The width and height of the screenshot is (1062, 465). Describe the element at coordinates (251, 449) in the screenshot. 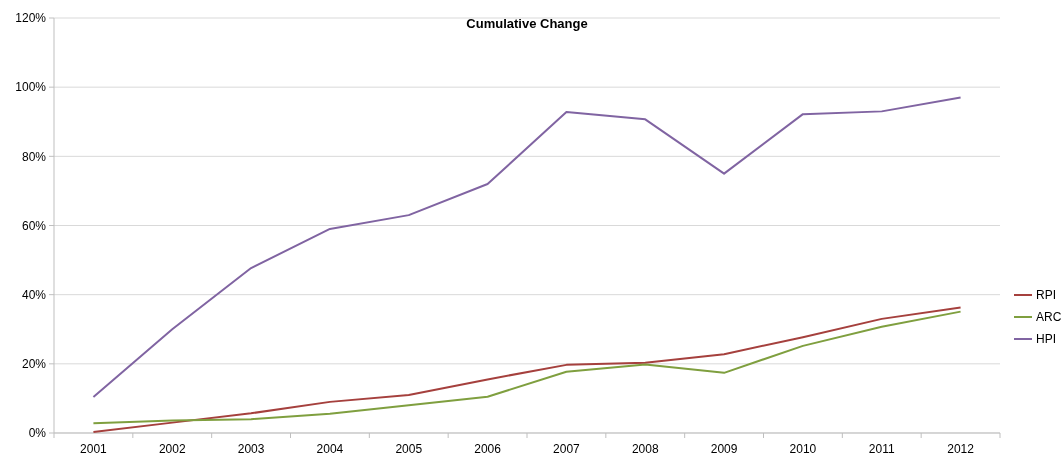

I see `x-tick-label: 2003` at that location.